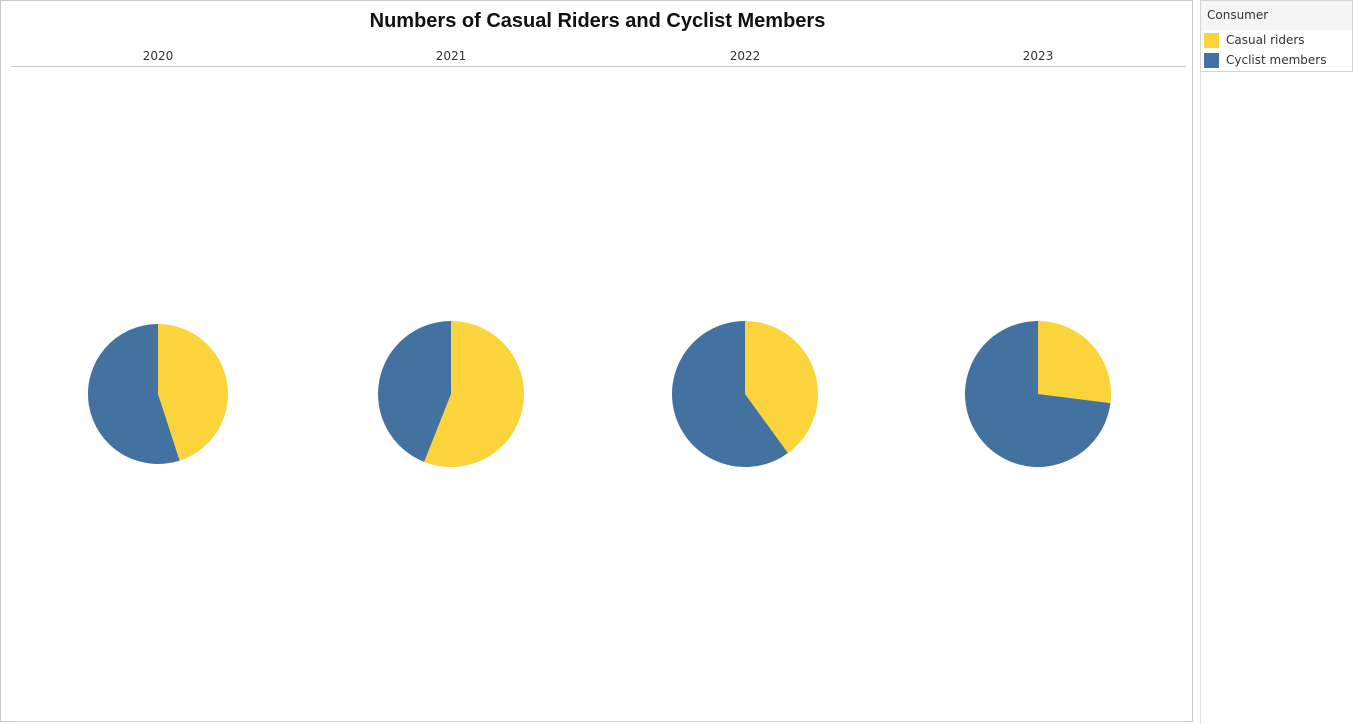 The image size is (1353, 724). Describe the element at coordinates (158, 56) in the screenshot. I see `year-header-2020: 2020` at that location.